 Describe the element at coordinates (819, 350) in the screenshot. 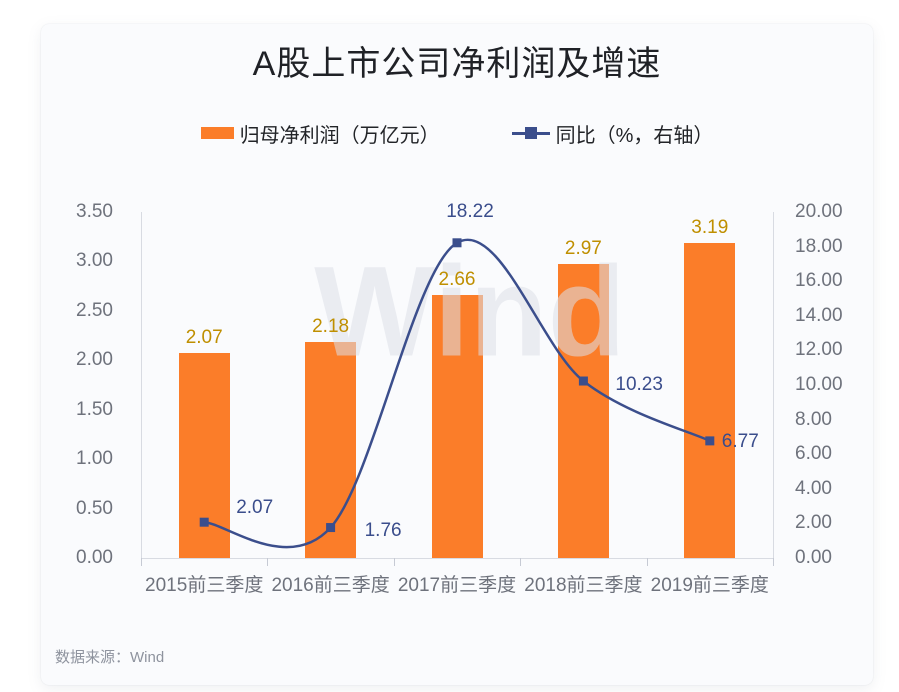

I see `right-axis-tick-label: 12.00` at that location.